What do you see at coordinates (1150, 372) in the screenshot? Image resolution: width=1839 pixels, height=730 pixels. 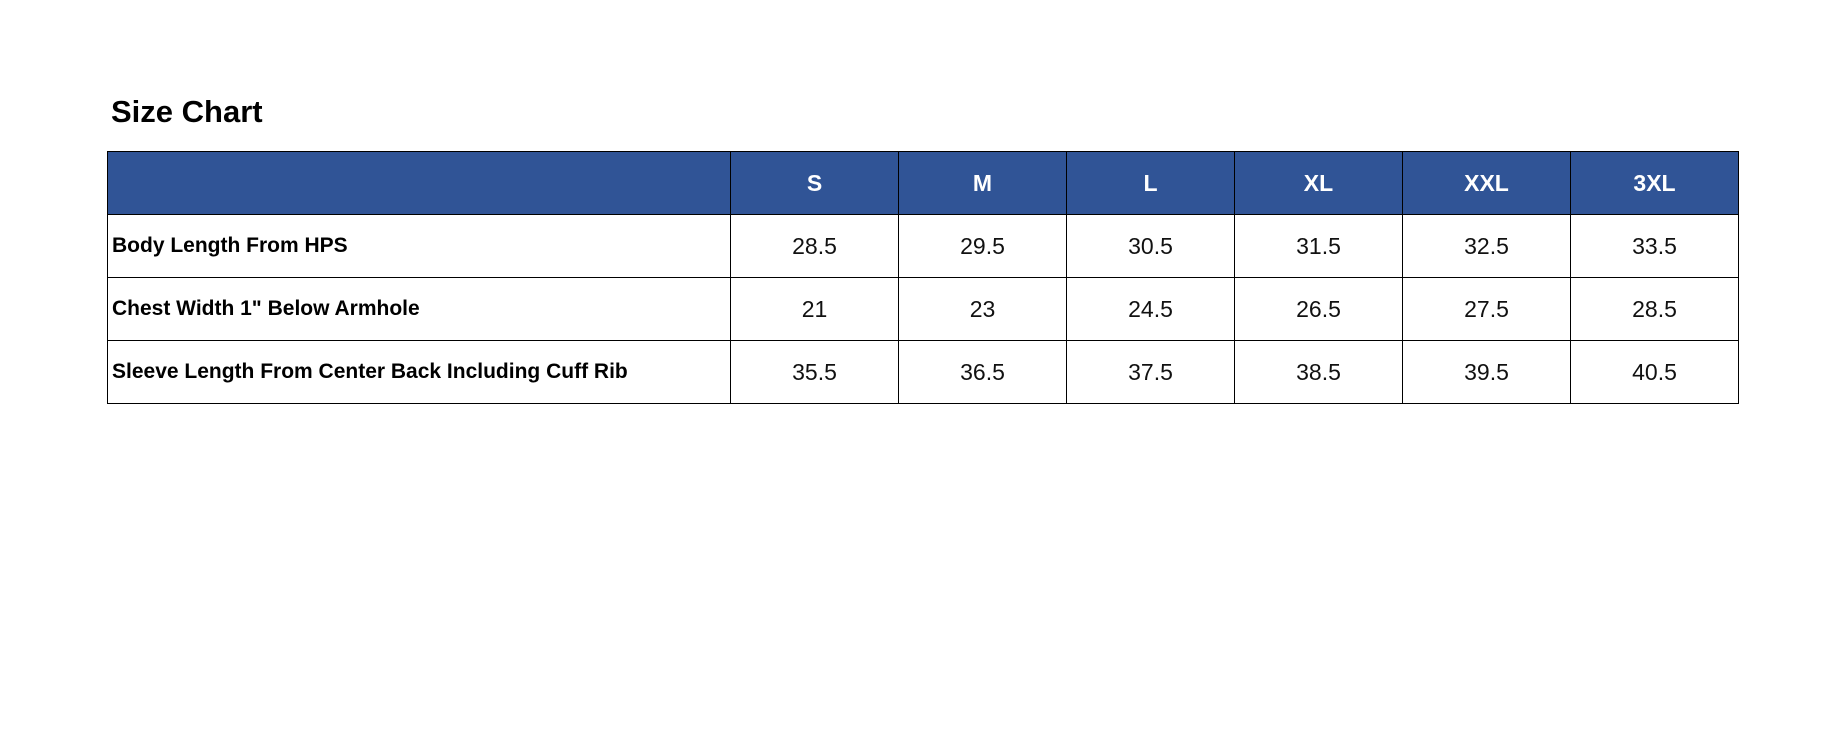 I see `cell-value: 37.5` at bounding box center [1150, 372].